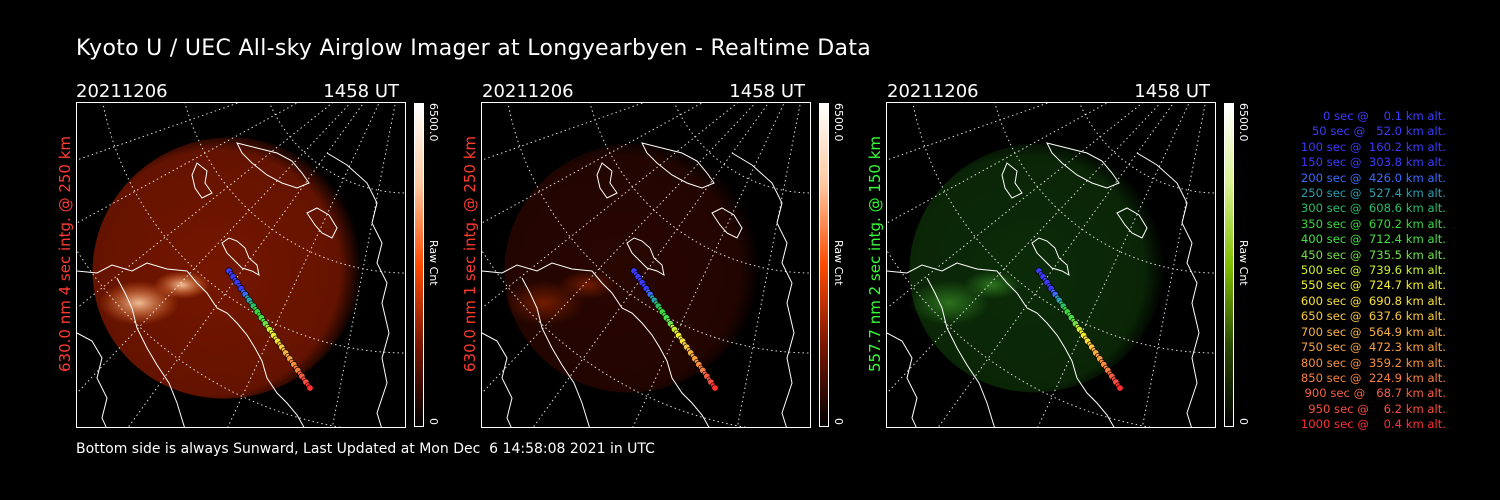 This screenshot has height=500, width=1500. I want to click on legend-row: 50 sec @ 52.0 km alt., so click(1378, 131).